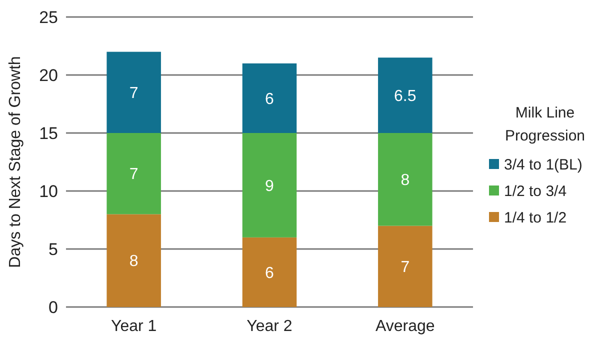 The image size is (615, 337). I want to click on x-tick-label: Year 1, so click(133, 326).